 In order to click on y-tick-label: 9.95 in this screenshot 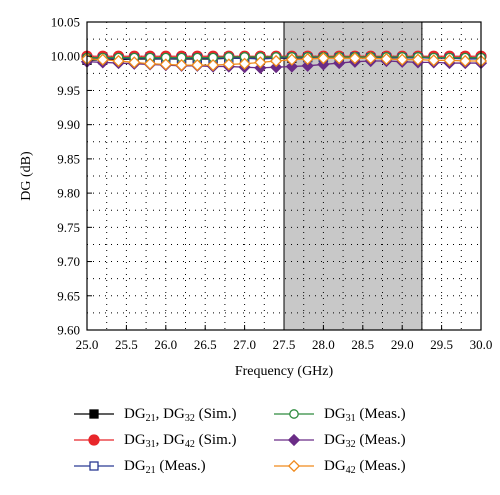, I will do `click(68, 90)`.